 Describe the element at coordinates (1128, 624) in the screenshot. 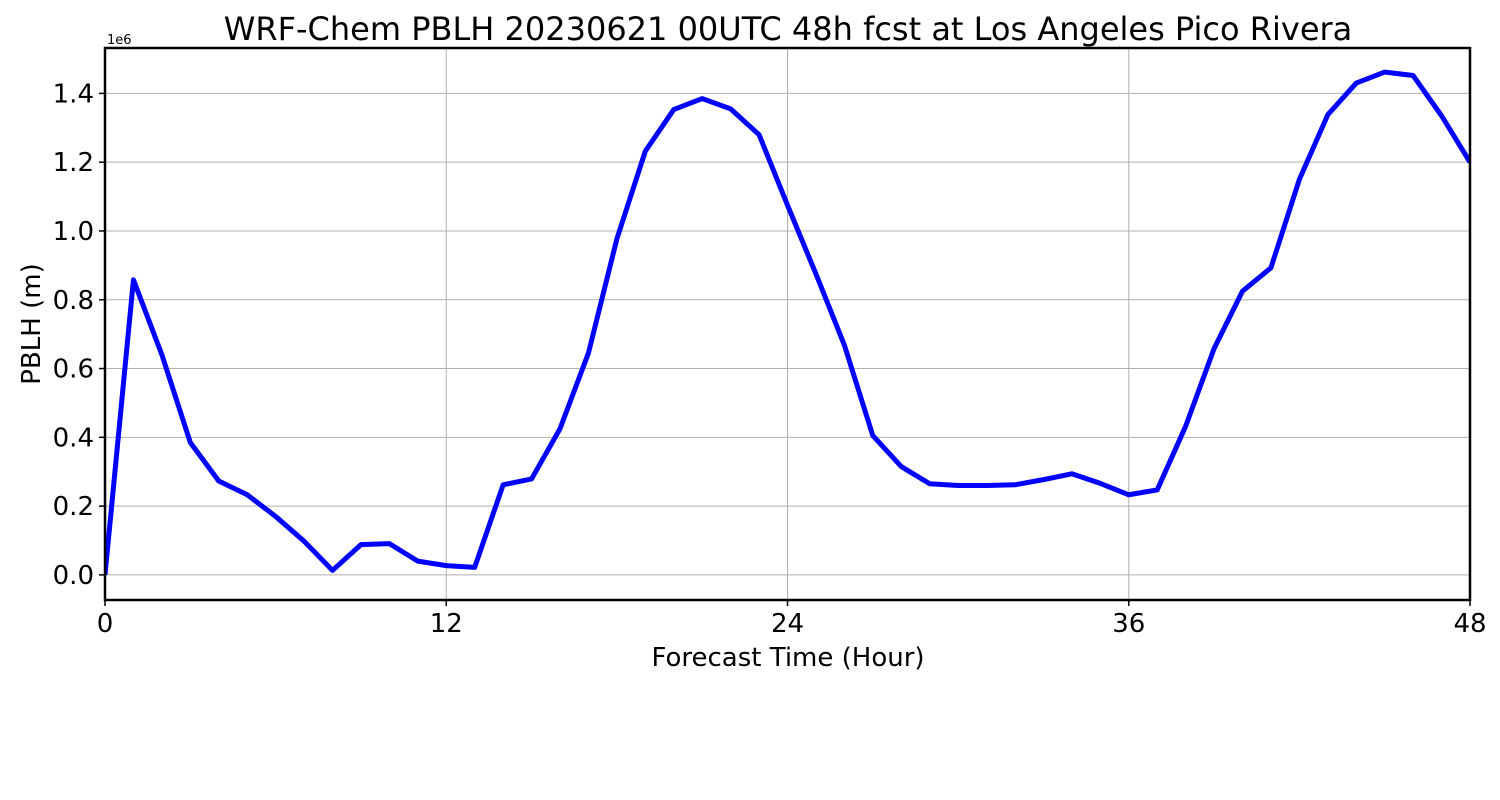

I see `x-tick-label: 36` at that location.